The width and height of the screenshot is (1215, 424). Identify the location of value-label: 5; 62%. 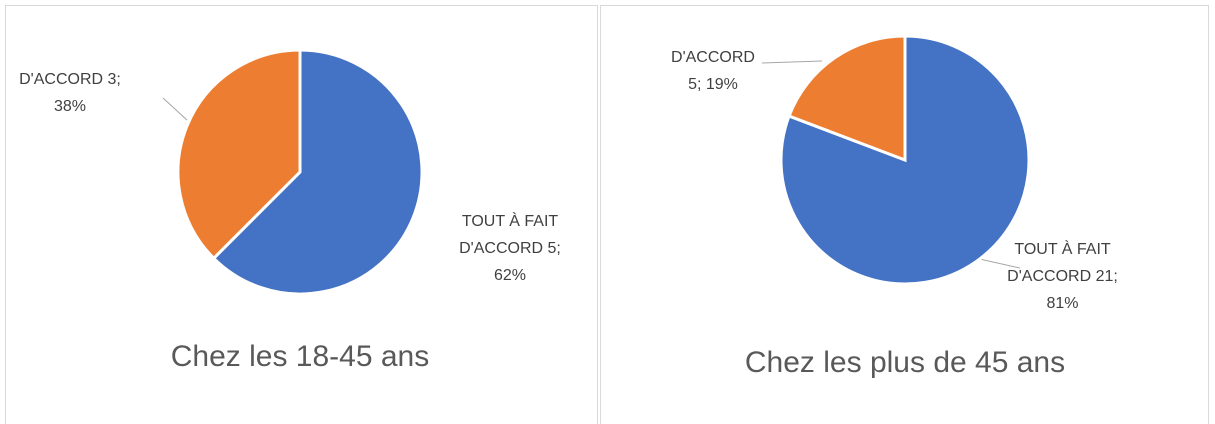
(527, 262).